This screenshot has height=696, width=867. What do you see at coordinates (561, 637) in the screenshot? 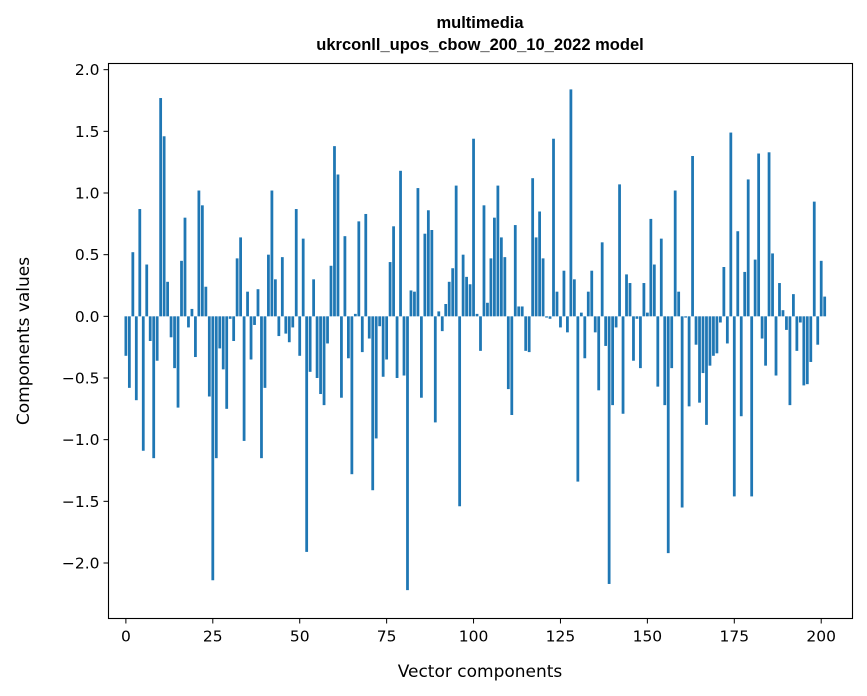
I see `x-tick-label-125: 125` at bounding box center [561, 637].